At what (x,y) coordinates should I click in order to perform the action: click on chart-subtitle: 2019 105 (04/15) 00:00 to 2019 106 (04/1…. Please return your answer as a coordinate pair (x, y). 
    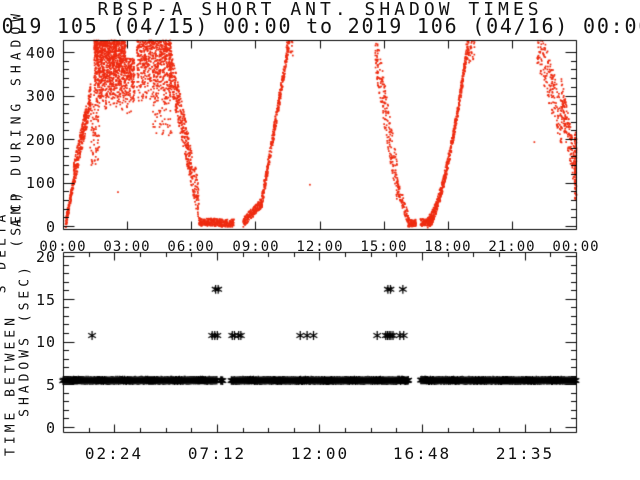
    Looking at the image, I should click on (320, 26).